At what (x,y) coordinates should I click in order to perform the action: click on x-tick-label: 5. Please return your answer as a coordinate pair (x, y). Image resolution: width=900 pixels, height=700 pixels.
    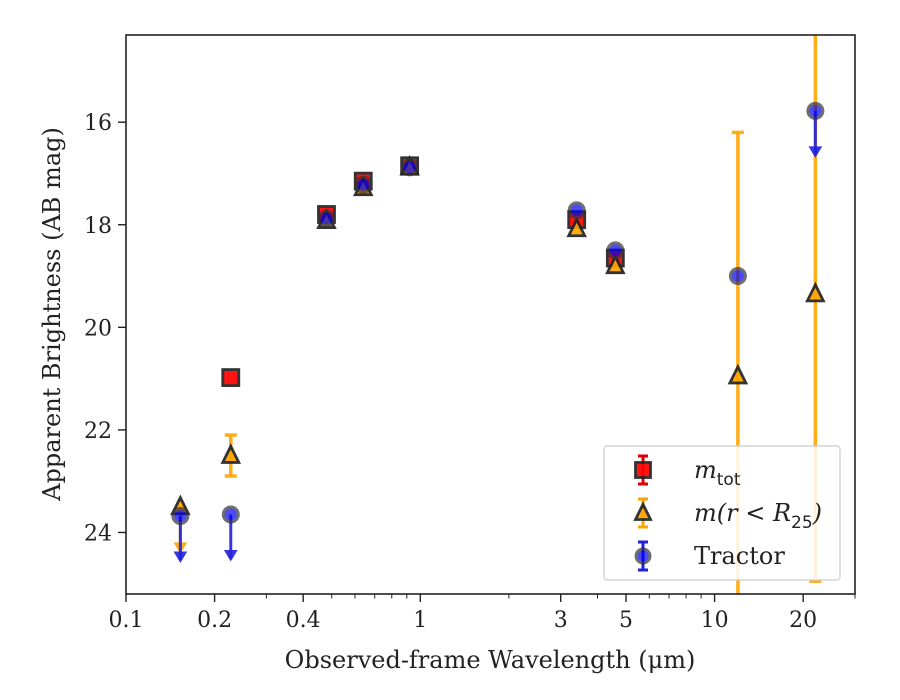
    Looking at the image, I should click on (626, 620).